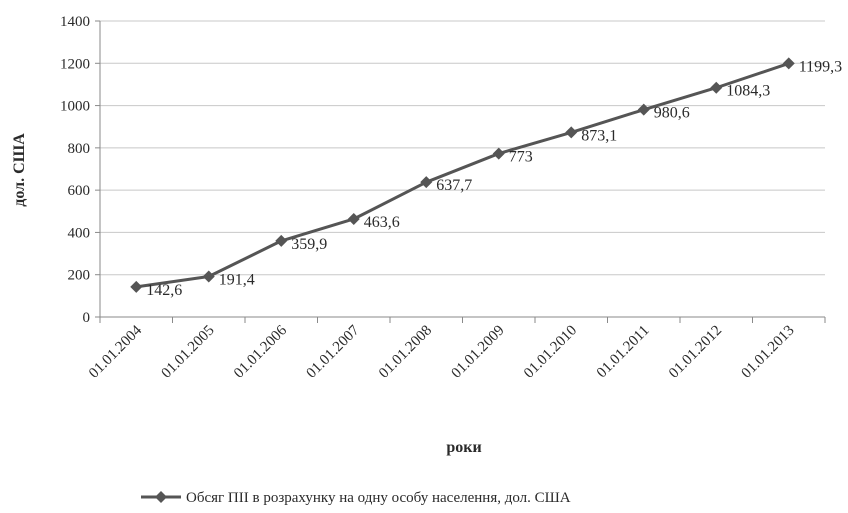 This screenshot has height=513, width=848. Describe the element at coordinates (188, 352) in the screenshot. I see `x-tick-label: 01.01.2005` at that location.